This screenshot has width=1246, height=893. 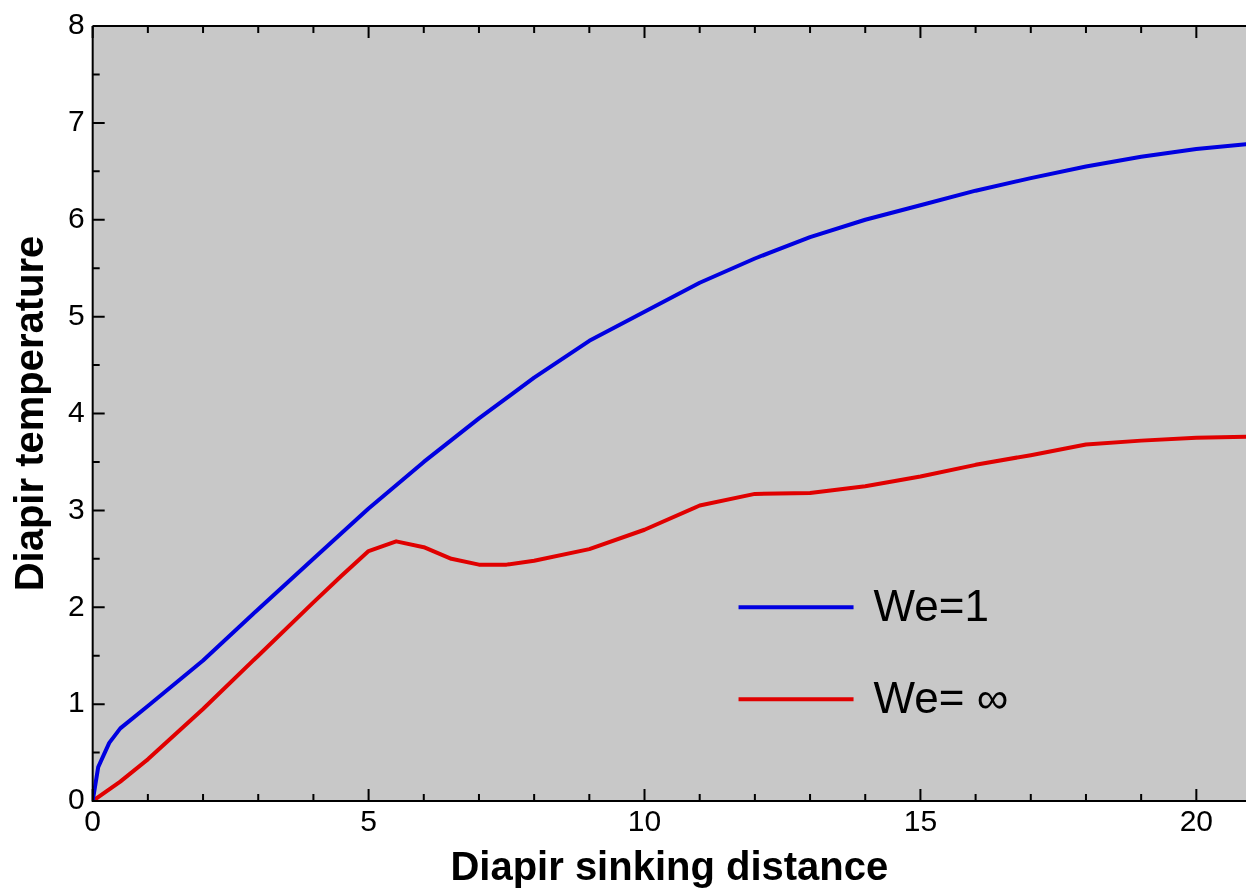 I want to click on y-tick-label: 3, so click(x=76, y=508).